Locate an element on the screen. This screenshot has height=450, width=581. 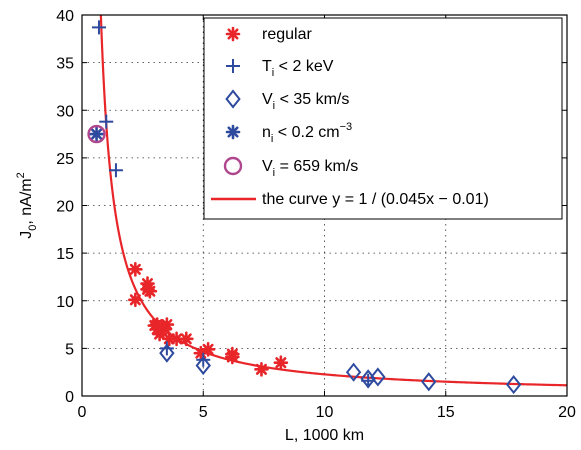
legend-ni-main: n is located at coordinates (266, 132).